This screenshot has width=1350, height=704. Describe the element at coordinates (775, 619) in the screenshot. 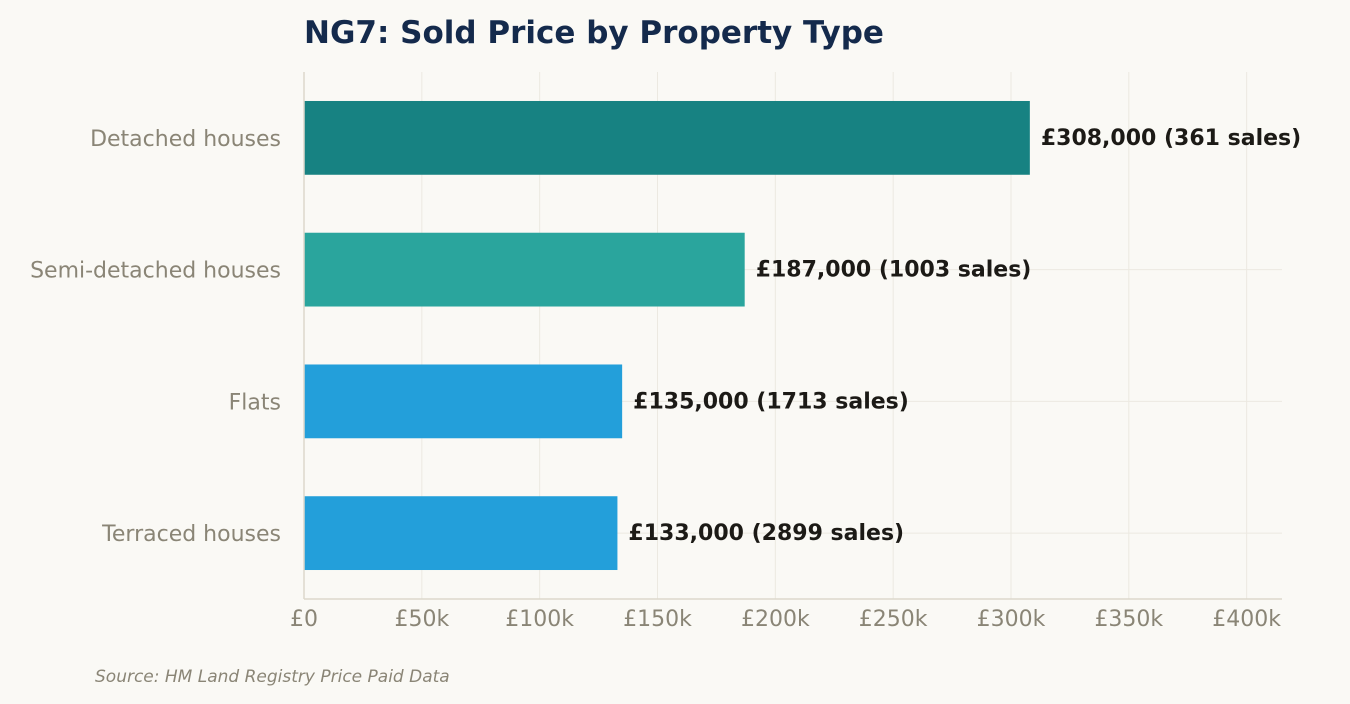

I see `x-tick-label: £200k` at that location.